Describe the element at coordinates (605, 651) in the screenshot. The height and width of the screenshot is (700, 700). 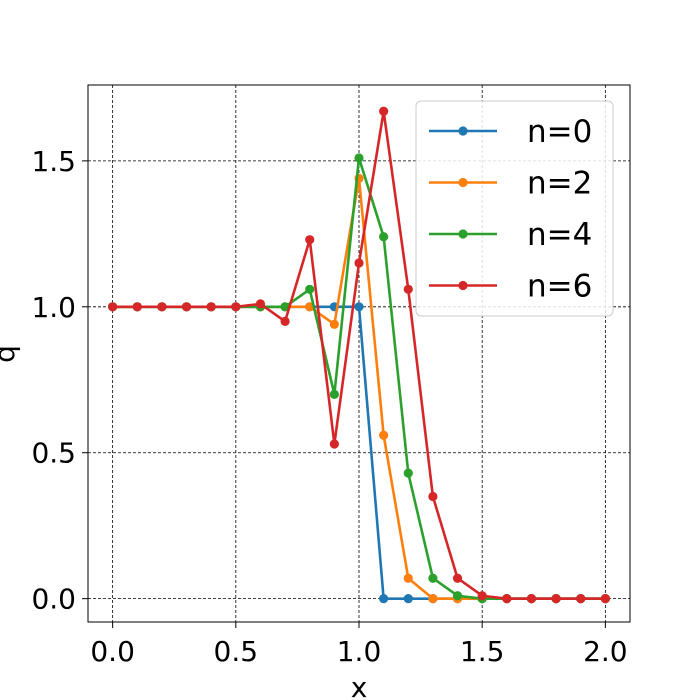
I see `x-tick-label: 2.0` at that location.